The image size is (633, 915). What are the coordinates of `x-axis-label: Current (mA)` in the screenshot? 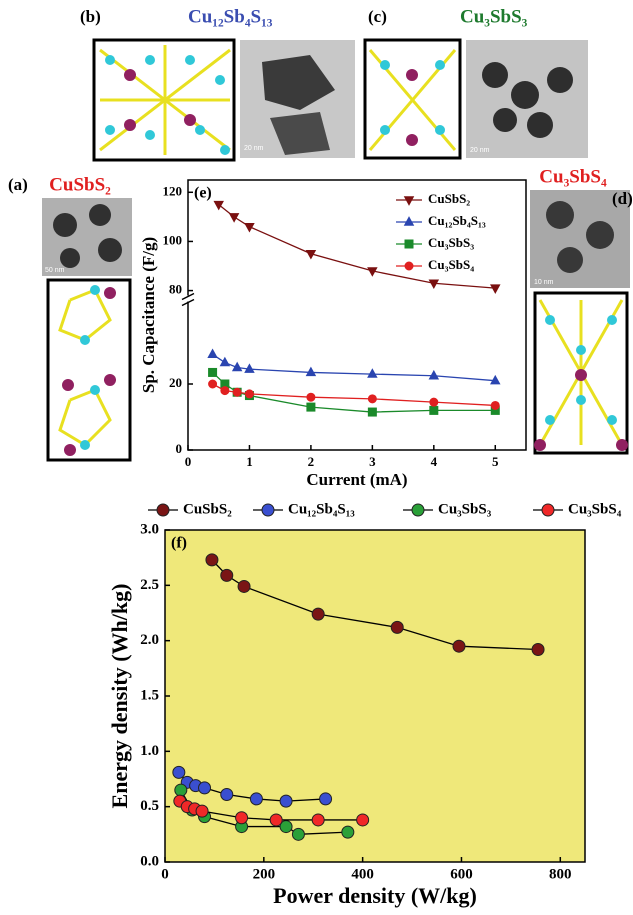 It's located at (356, 479).